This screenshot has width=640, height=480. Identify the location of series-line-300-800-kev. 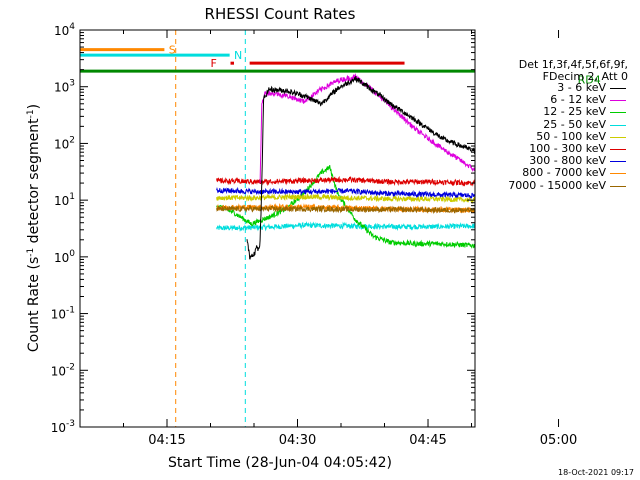
(345, 192).